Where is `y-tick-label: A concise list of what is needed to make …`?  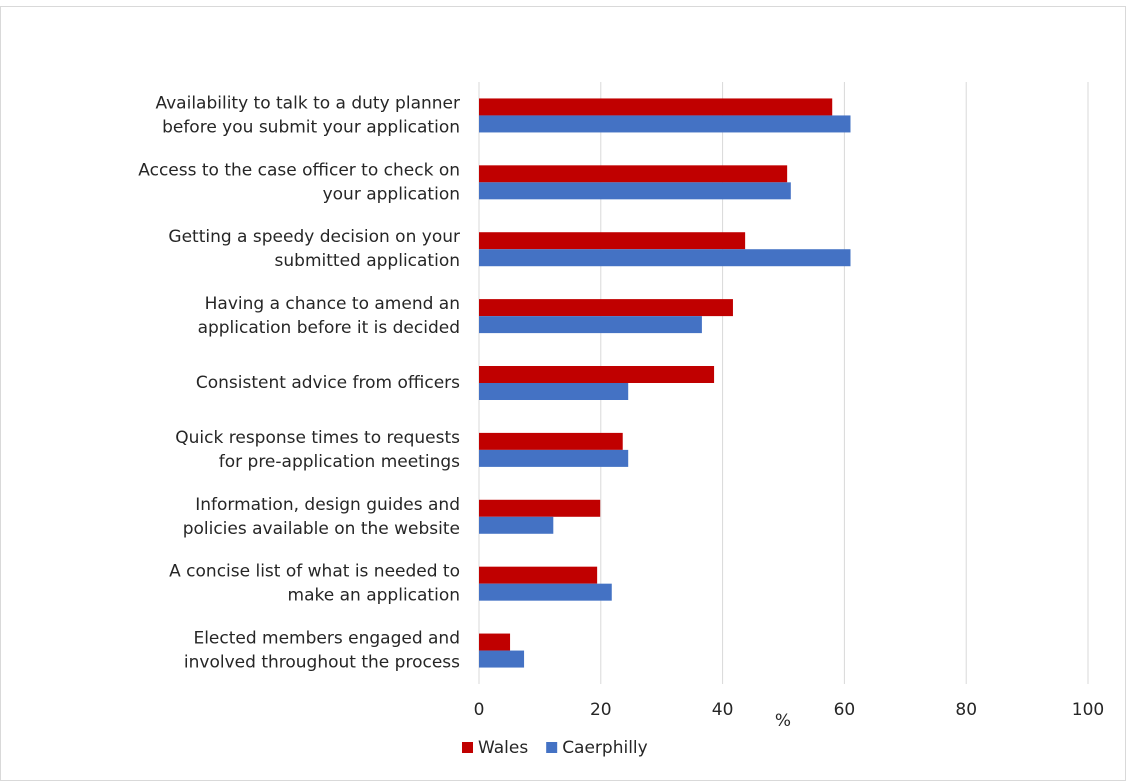 y-tick-label: A concise list of what is needed to make … is located at coordinates (314, 584).